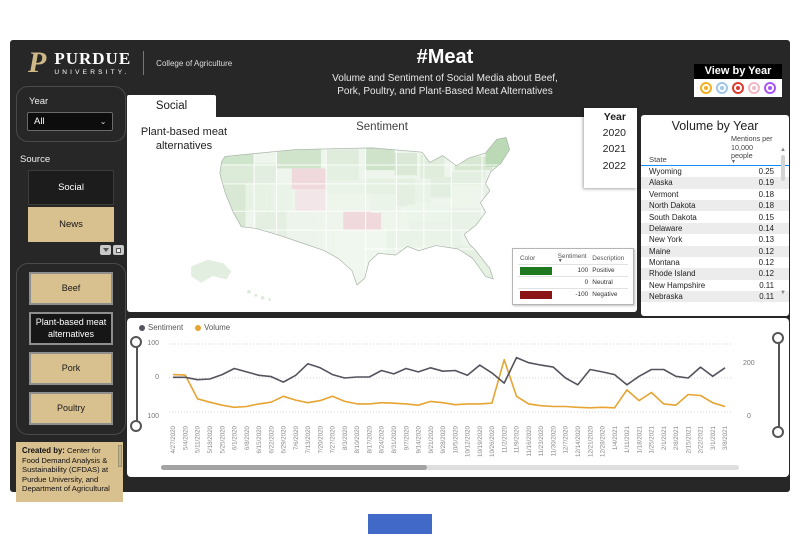 The height and width of the screenshot is (534, 800). Describe the element at coordinates (198, 439) in the screenshot. I see `x-axis-date-label: 5/11/2020` at that location.